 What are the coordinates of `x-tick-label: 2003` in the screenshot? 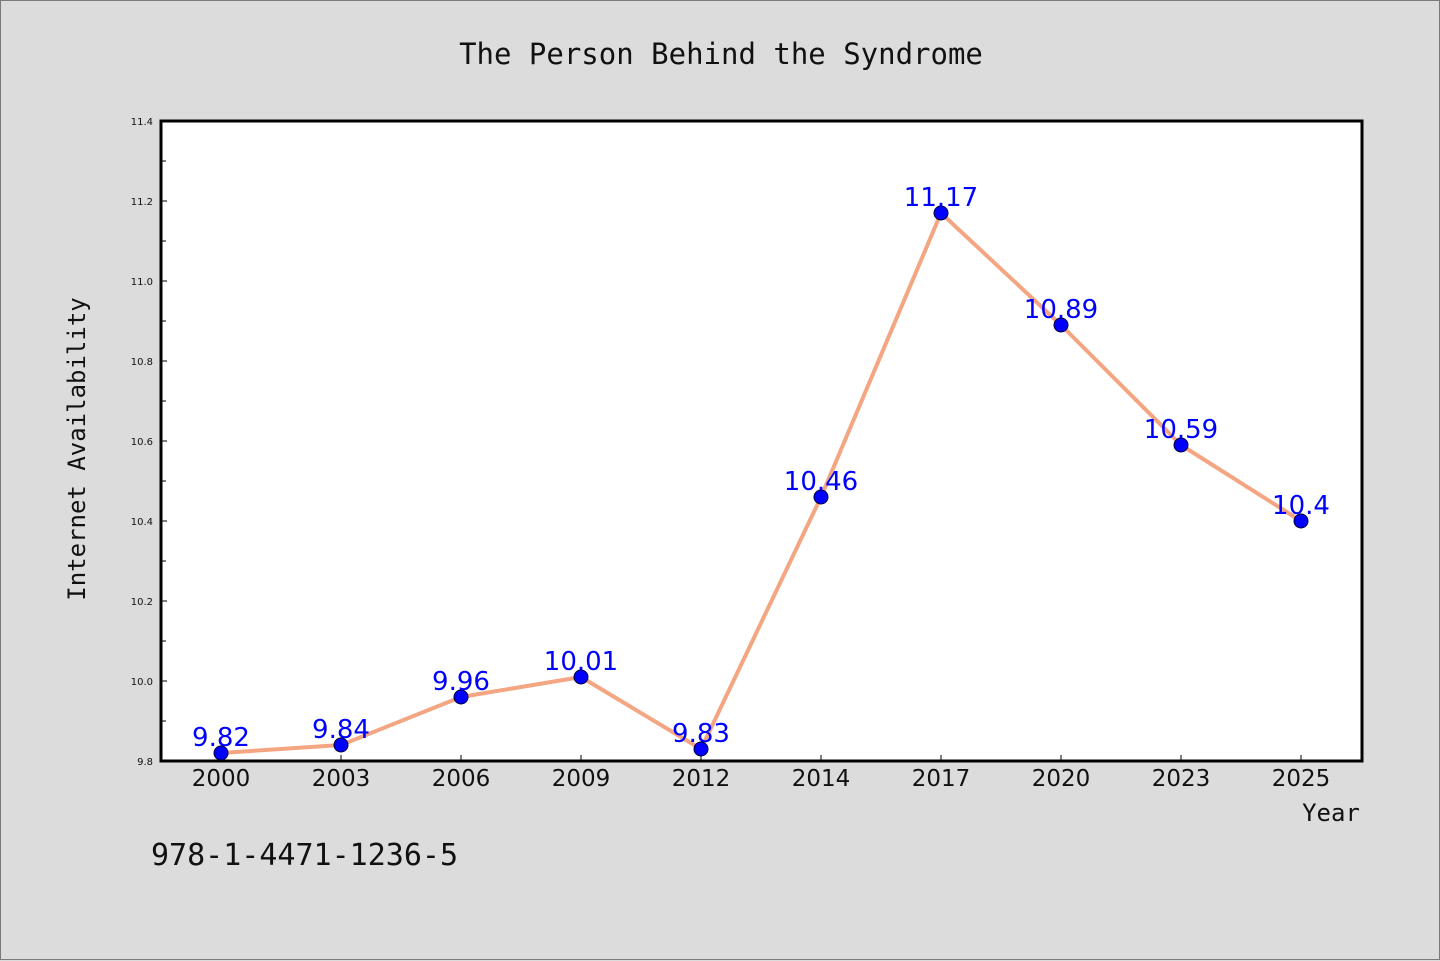 It's located at (341, 779).